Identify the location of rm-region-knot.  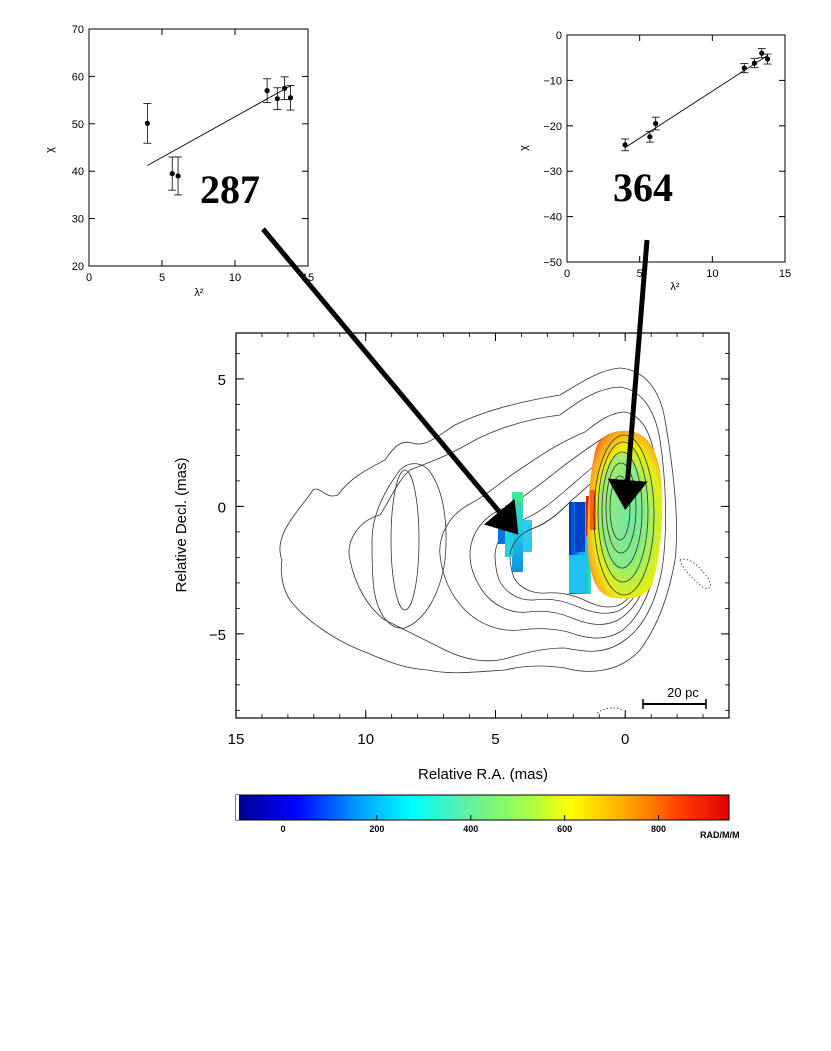
(515, 532).